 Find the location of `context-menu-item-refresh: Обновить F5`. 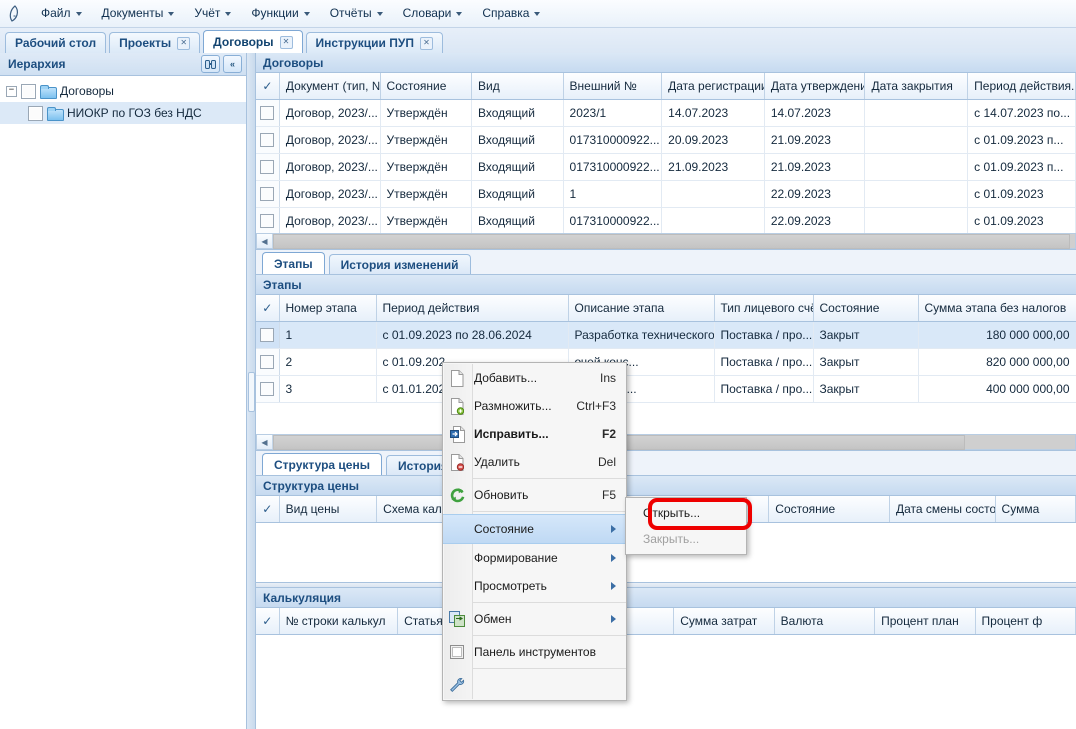

context-menu-item-refresh: Обновить F5 is located at coordinates (534, 495).